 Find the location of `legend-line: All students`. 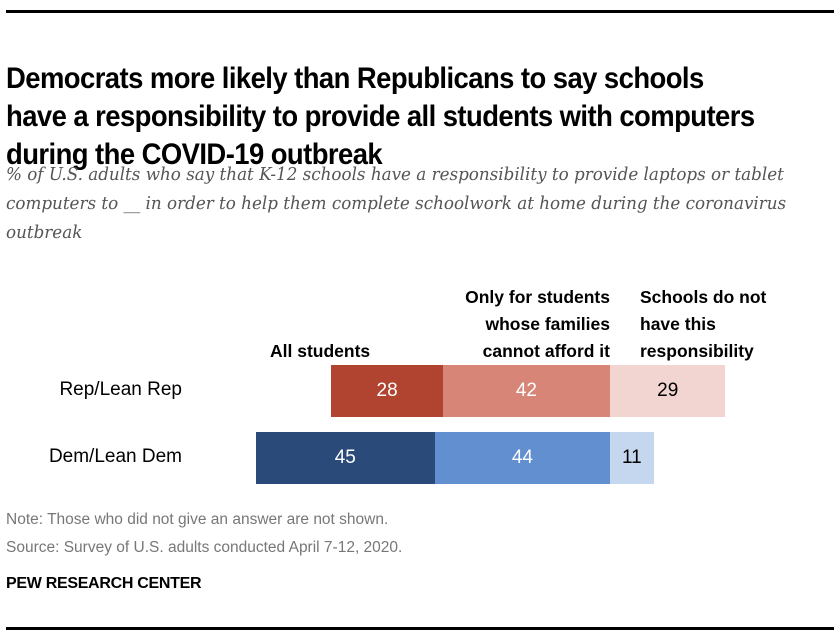

legend-line: All students is located at coordinates (320, 351).